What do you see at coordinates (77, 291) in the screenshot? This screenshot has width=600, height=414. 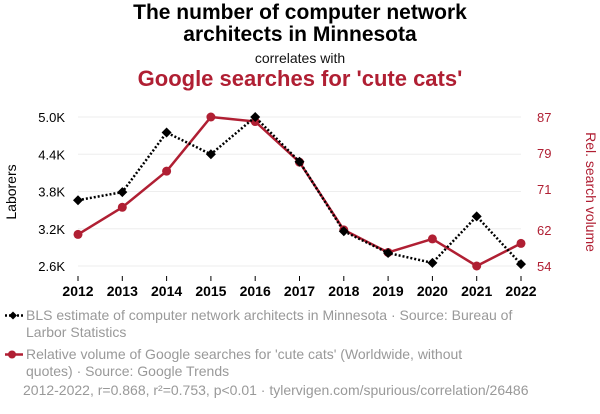 I see `x-tick-label: 2012` at bounding box center [77, 291].